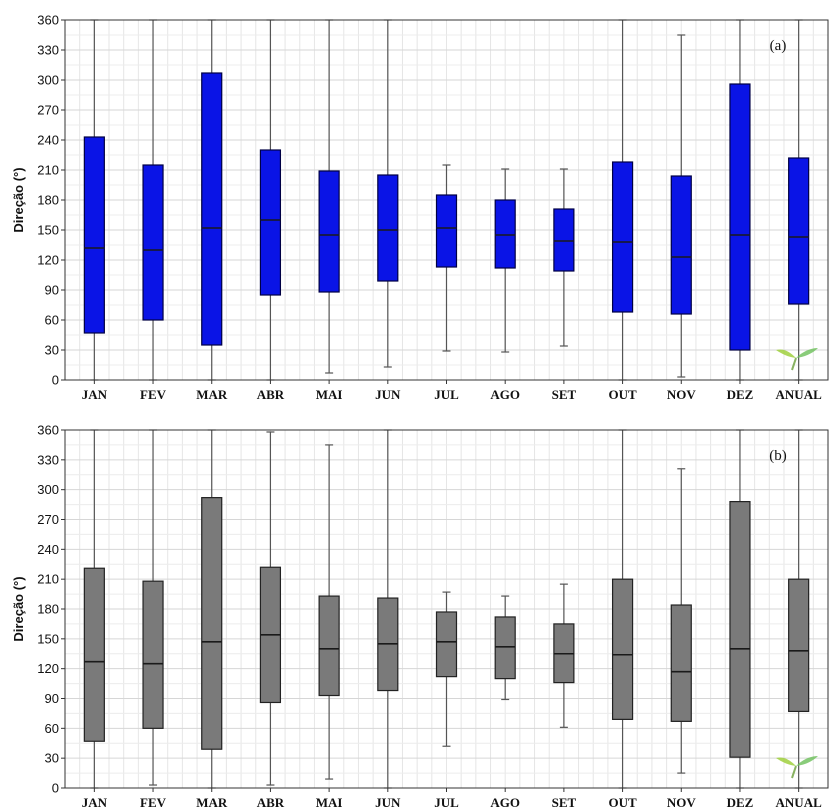  What do you see at coordinates (48, 230) in the screenshot?
I see `y-tick-label: 150` at bounding box center [48, 230].